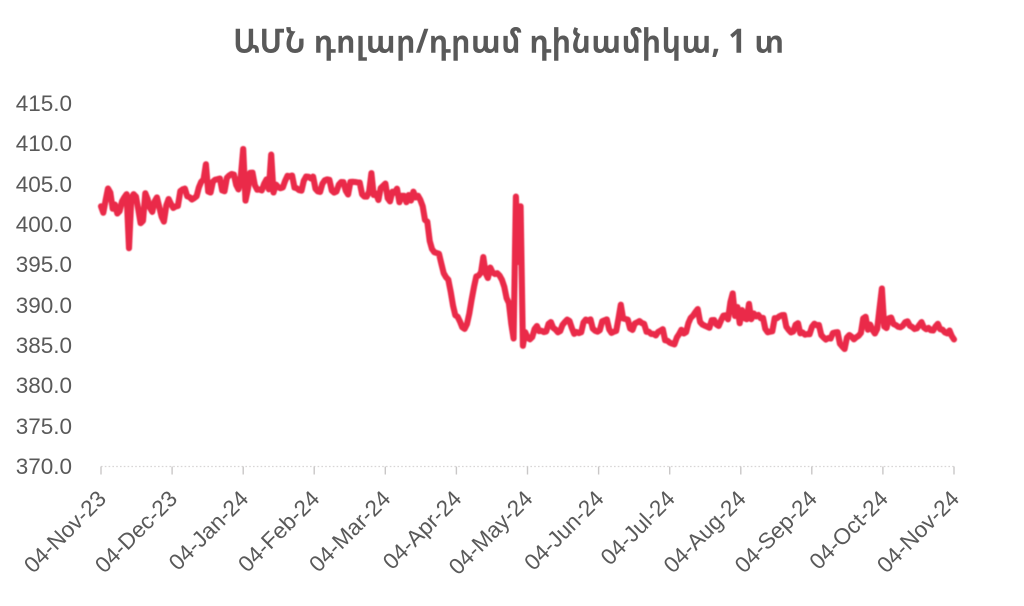  Describe the element at coordinates (44, 345) in the screenshot. I see `svg-text: 385.0` at that location.